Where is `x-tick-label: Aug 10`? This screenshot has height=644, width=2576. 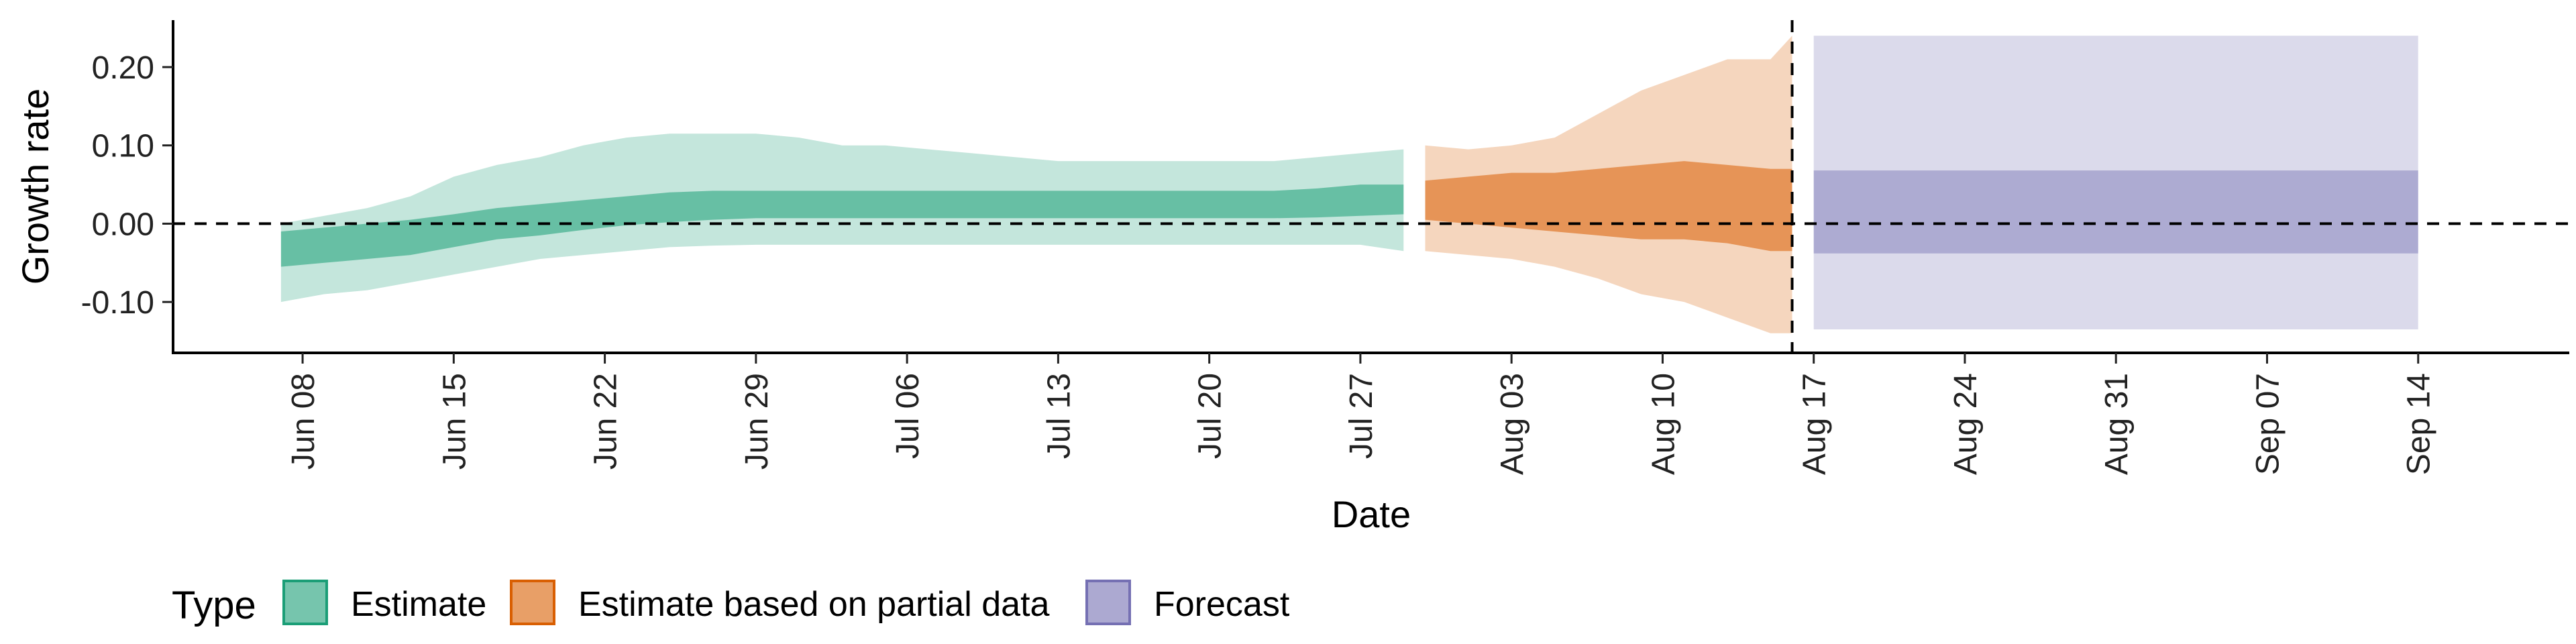
x-tick-label: Aug 10 is located at coordinates (1663, 424).